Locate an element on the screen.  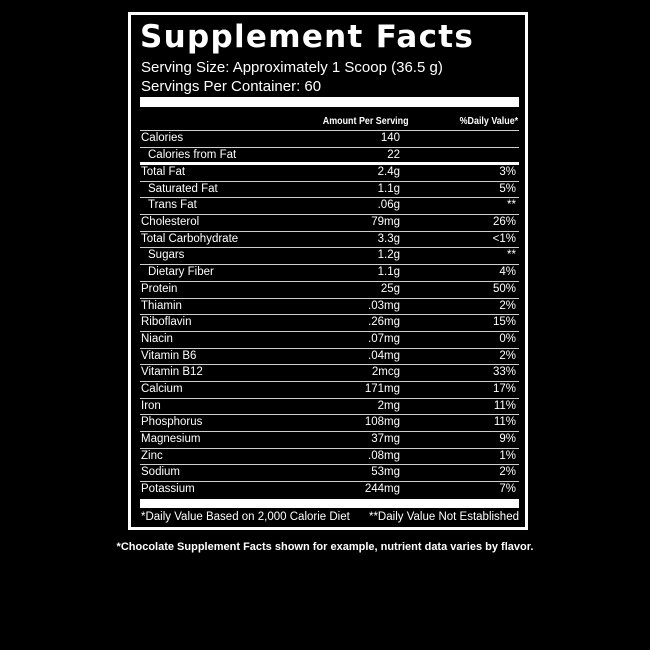
nutrient-amount: 22 is located at coordinates (393, 154).